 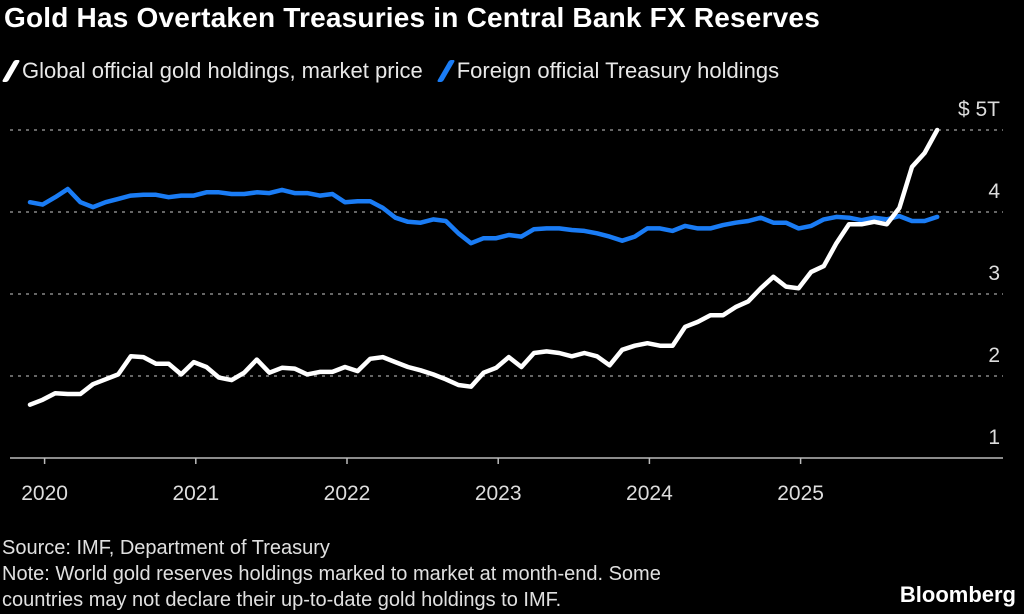 What do you see at coordinates (618, 70) in the screenshot?
I see `legend-label-treasury: Foreign official Treasury holdings` at bounding box center [618, 70].